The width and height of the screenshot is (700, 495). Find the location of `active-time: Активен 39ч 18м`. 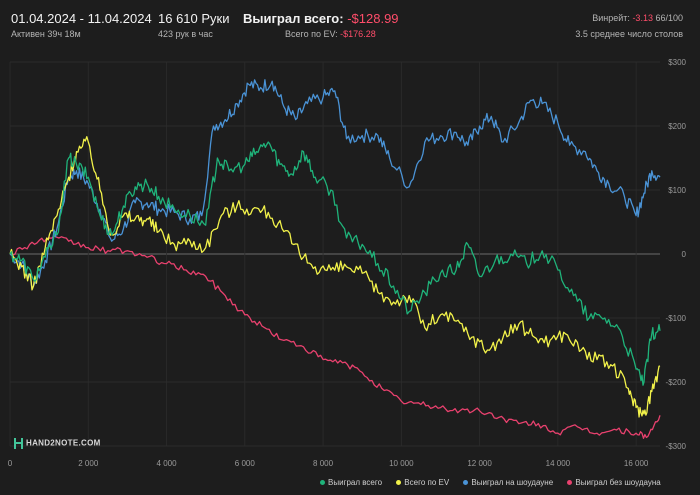

active-time: Активен 39ч 18м is located at coordinates (46, 34).